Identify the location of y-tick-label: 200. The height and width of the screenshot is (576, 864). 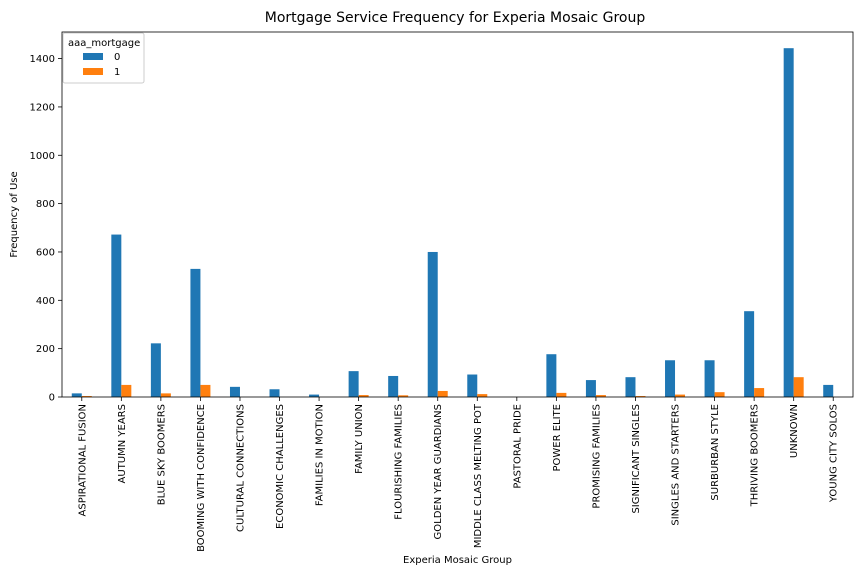
(45, 349).